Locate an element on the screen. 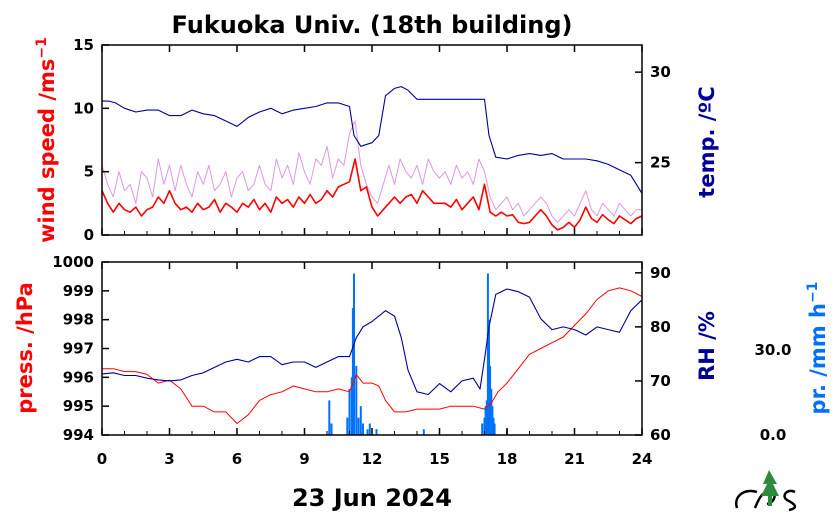 The width and height of the screenshot is (834, 520). x-tick-label: 21 is located at coordinates (574, 459).